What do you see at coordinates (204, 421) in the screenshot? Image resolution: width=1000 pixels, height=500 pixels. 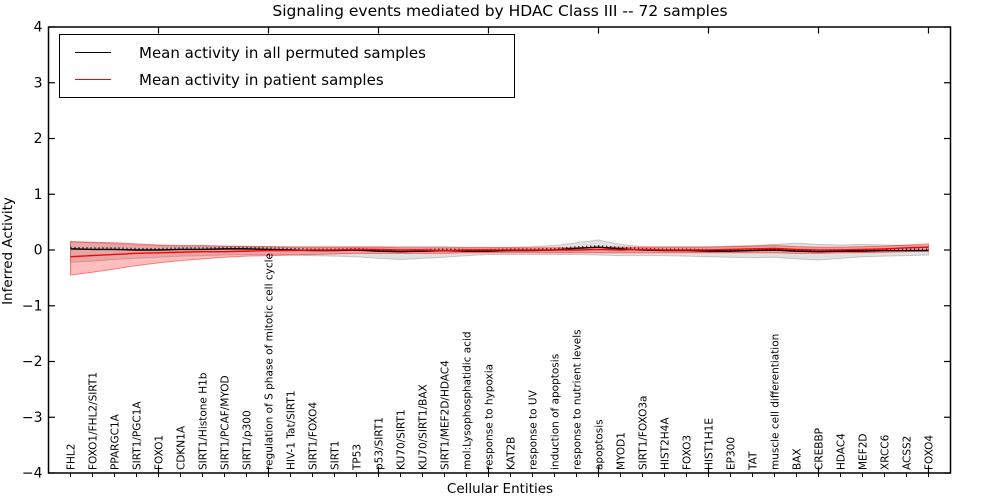 I see `x-category-label: SIRT1/Histone H1b` at bounding box center [204, 421].